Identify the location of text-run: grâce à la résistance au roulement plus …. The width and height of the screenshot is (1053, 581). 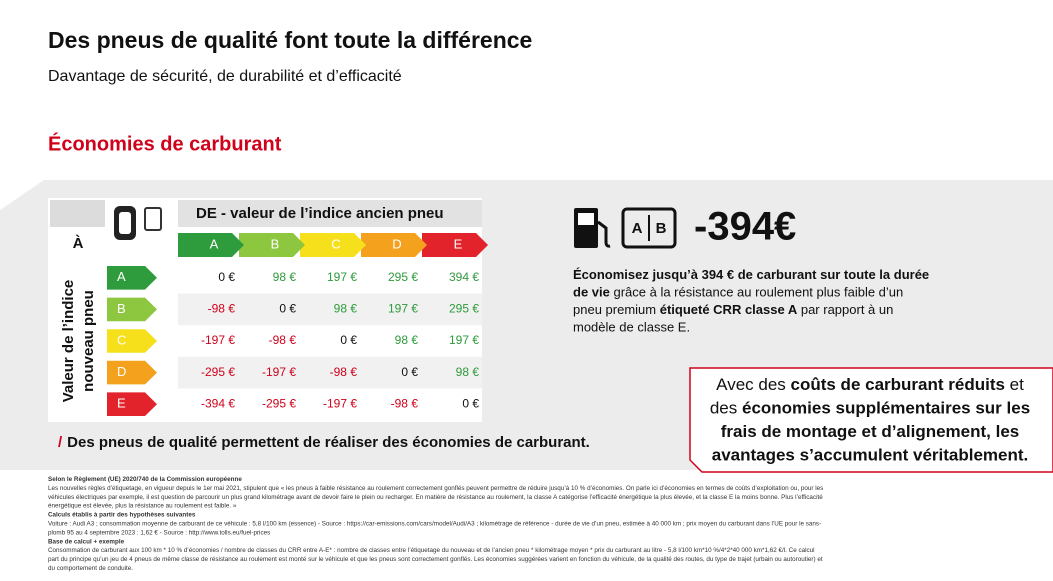
(756, 292).